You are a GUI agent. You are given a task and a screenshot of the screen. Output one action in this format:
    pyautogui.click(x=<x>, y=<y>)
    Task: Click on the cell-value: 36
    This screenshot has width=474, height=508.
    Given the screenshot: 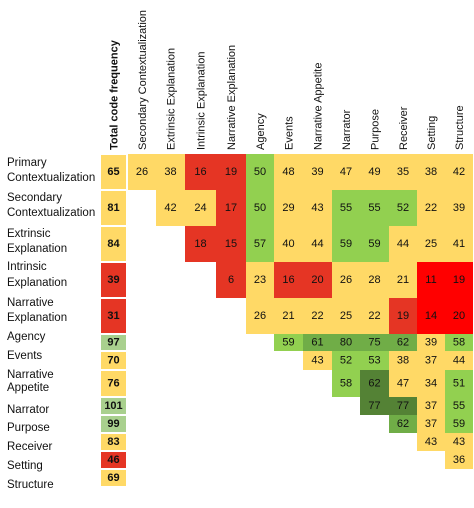 What is the action you would take?
    pyautogui.click(x=459, y=460)
    